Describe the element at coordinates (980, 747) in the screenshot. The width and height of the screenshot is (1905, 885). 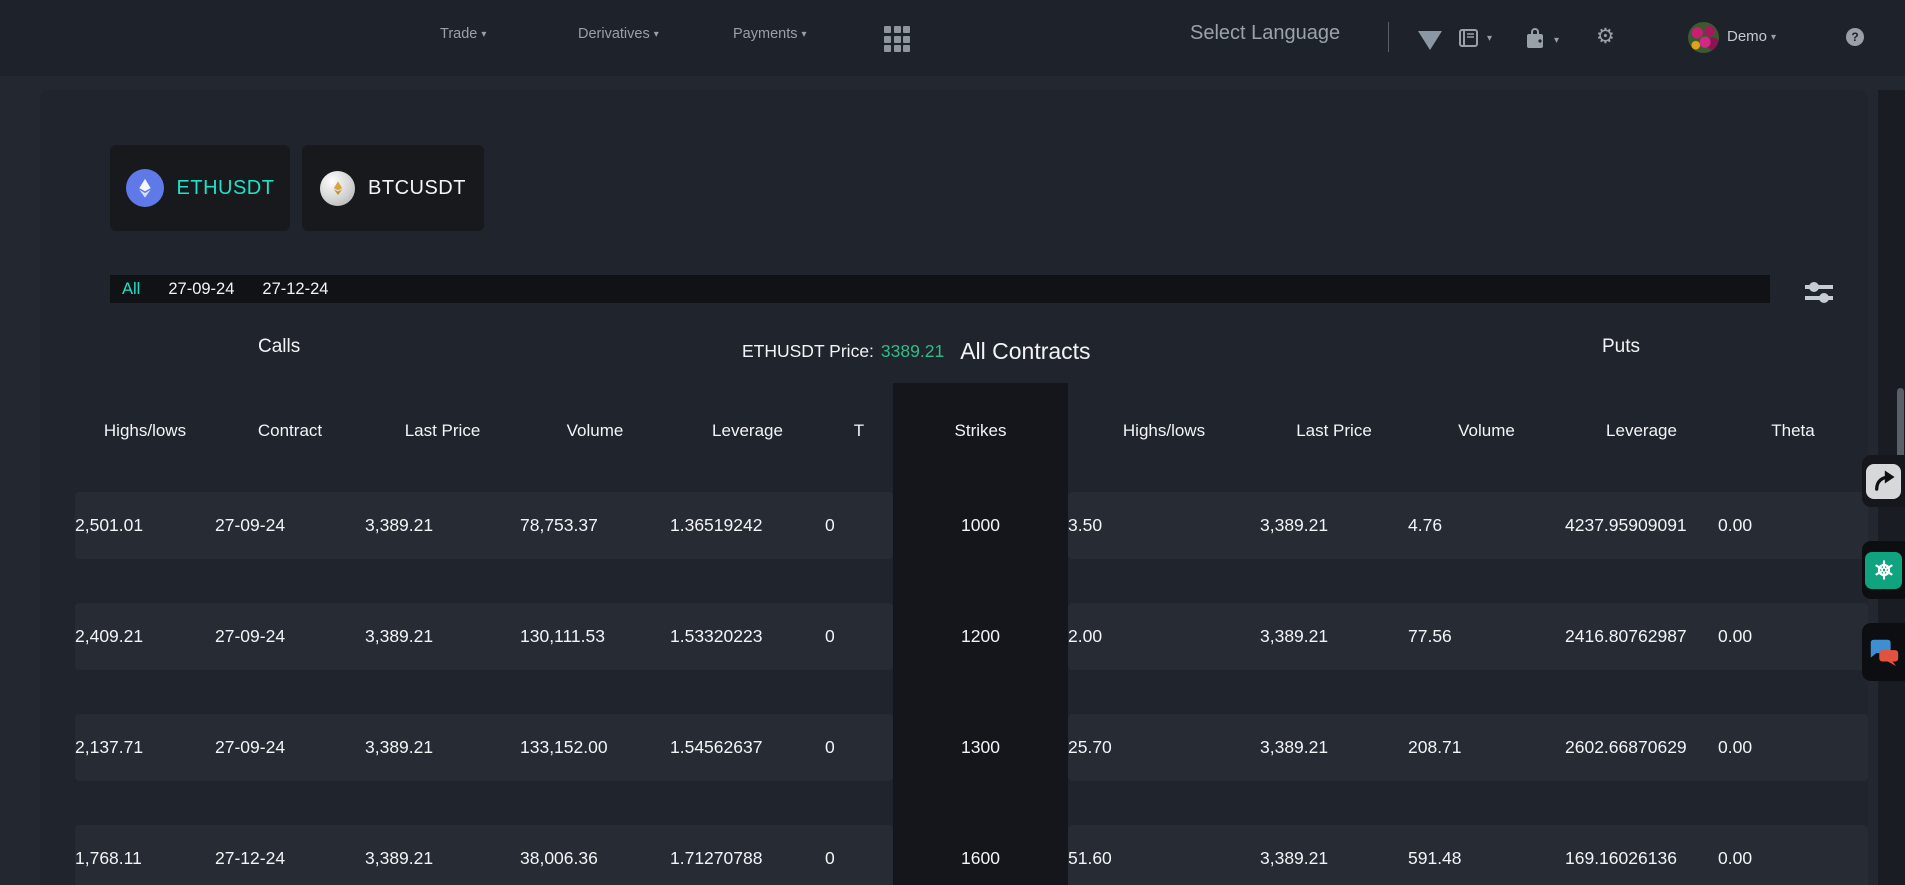
I see `strike-value: 1300` at that location.